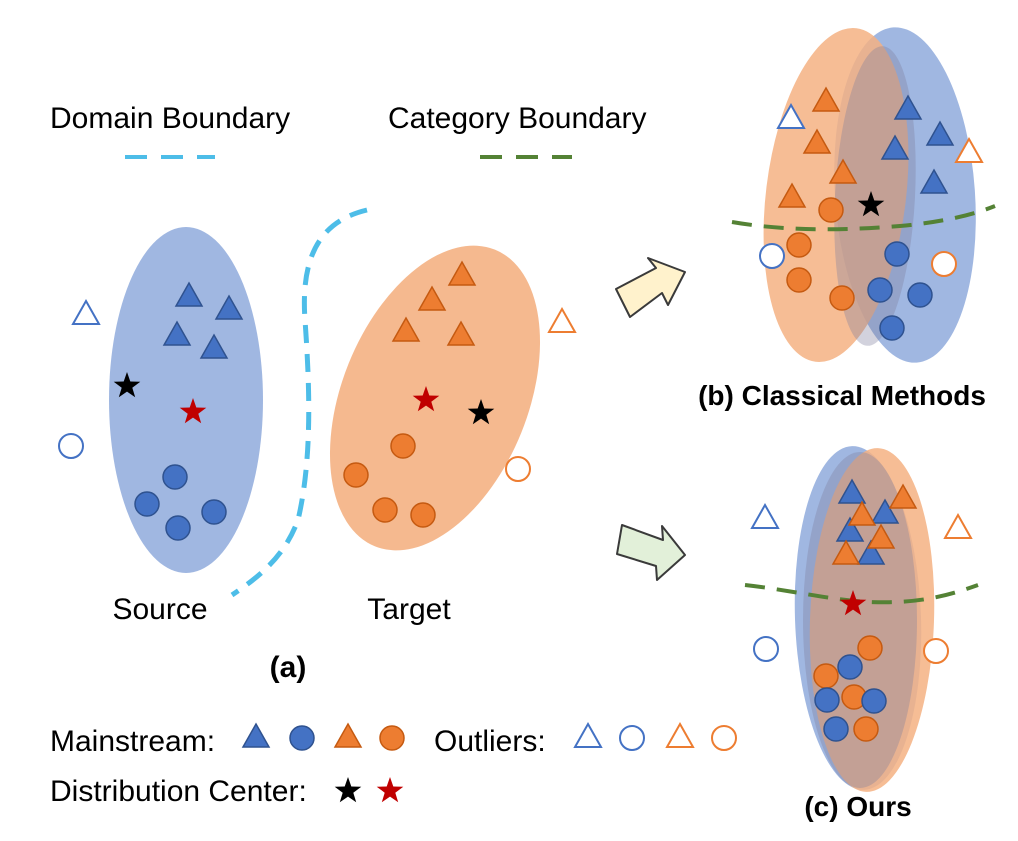 The width and height of the screenshot is (1018, 841). What do you see at coordinates (518, 469) in the screenshot?
I see `target-outlier-circle` at bounding box center [518, 469].